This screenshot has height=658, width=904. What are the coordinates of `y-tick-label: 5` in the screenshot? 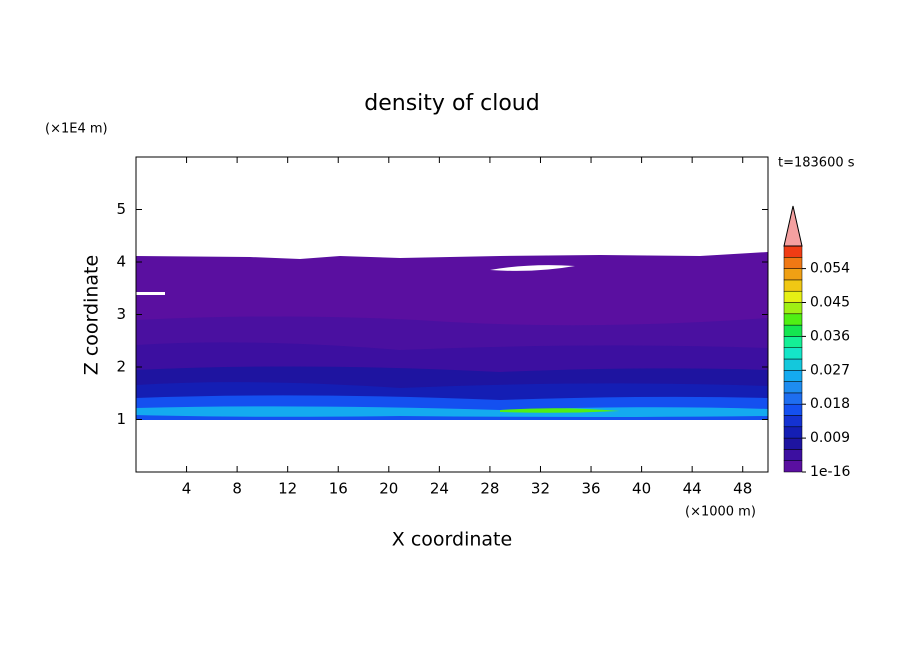 It's located at (121, 209).